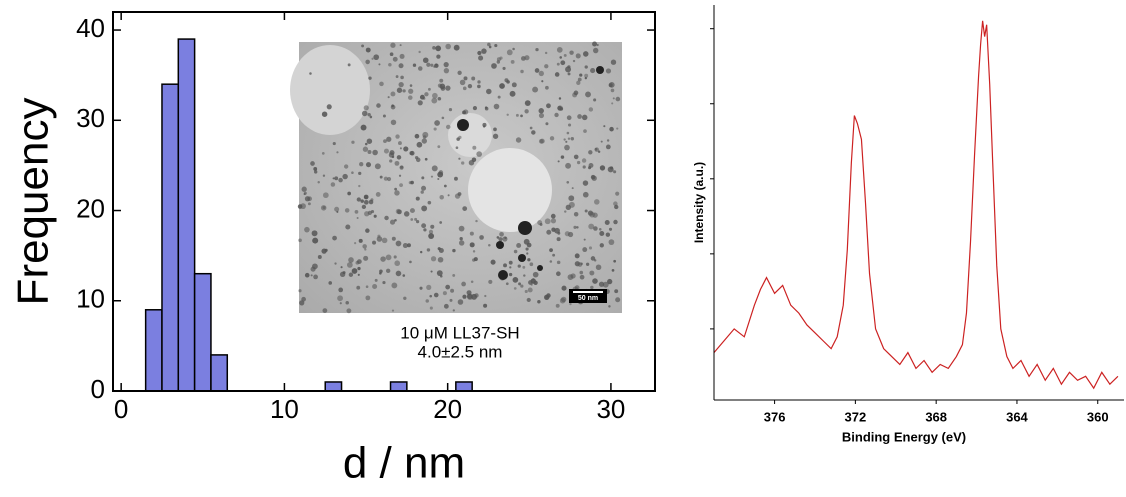  What do you see at coordinates (33, 202) in the screenshot?
I see `y-axis-label: Frequency` at bounding box center [33, 202].